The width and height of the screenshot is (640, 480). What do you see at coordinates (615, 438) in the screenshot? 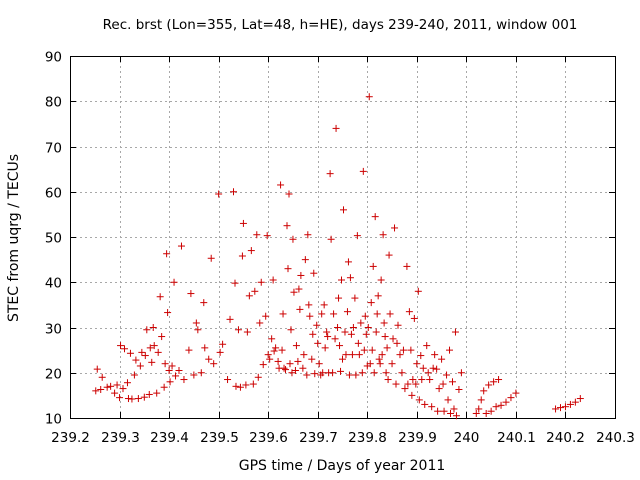
I see `x-tick-label: 240.3` at bounding box center [615, 438].